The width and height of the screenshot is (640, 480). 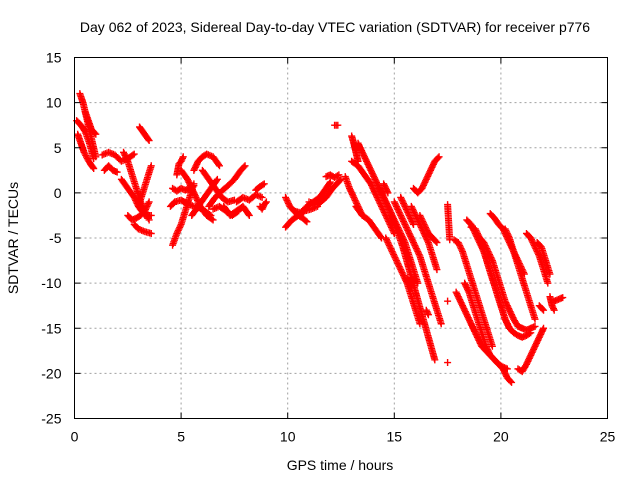 I want to click on y-tick-label: -15, so click(x=51, y=328).